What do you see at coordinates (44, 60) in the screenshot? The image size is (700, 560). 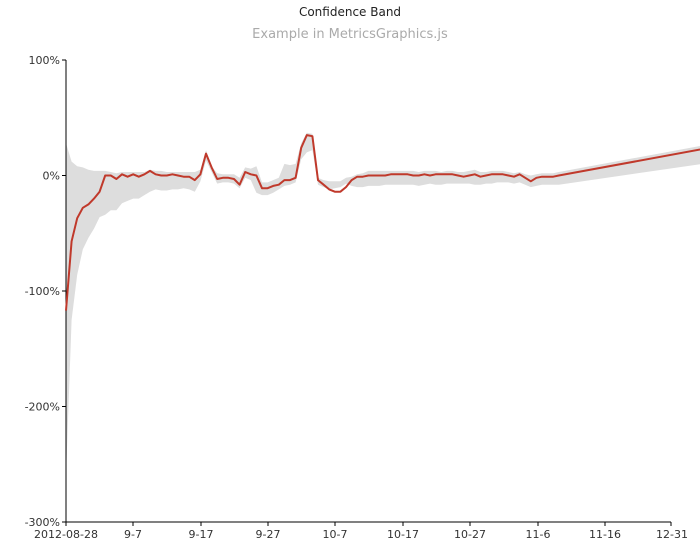 I see `y-tick-label: 100%` at bounding box center [44, 60].